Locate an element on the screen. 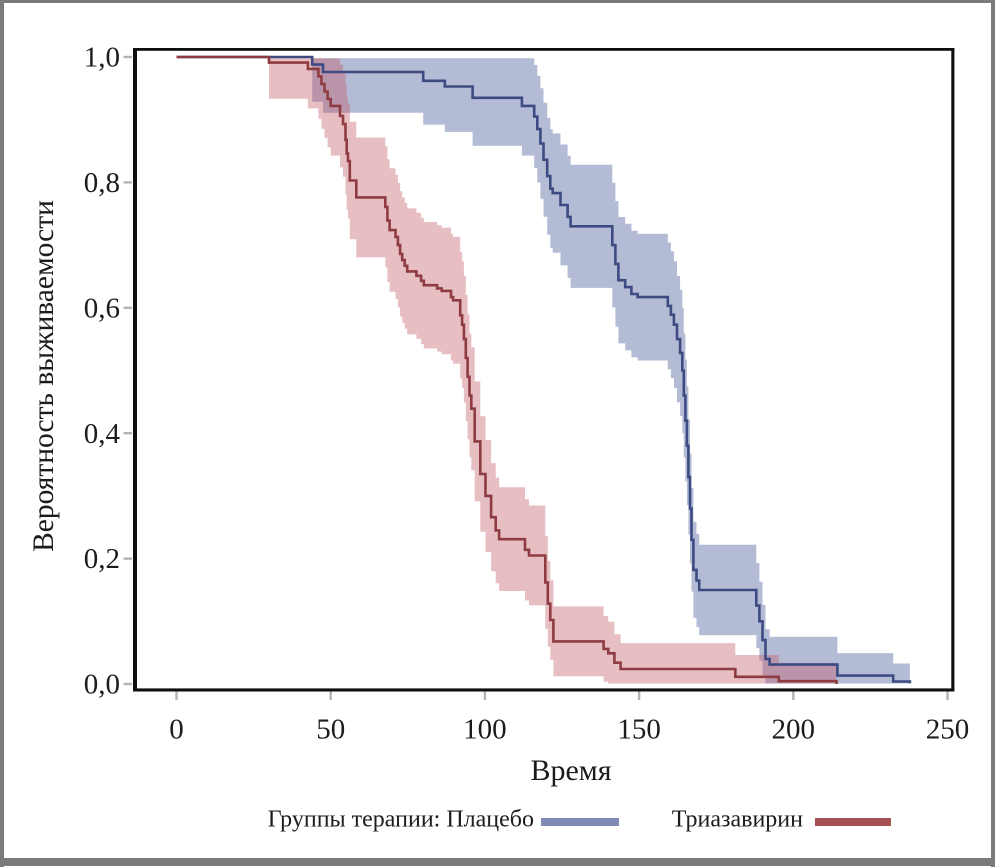 This screenshot has width=995, height=867. svg-text: 100 is located at coordinates (485, 730).